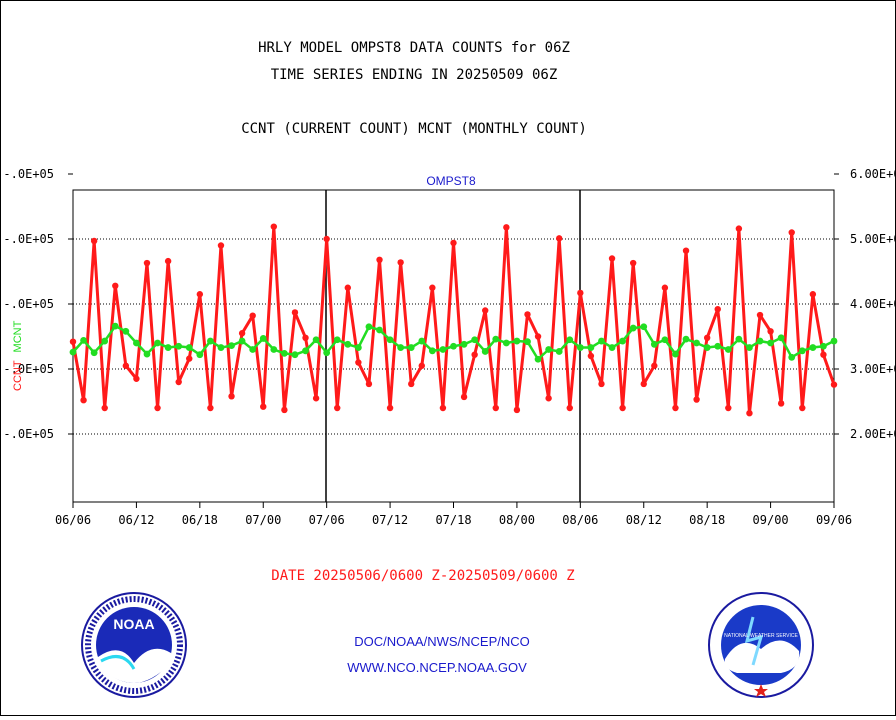  What do you see at coordinates (872, 239) in the screenshot?
I see `y-right-tick-label: 5.00E+0` at bounding box center [872, 239].